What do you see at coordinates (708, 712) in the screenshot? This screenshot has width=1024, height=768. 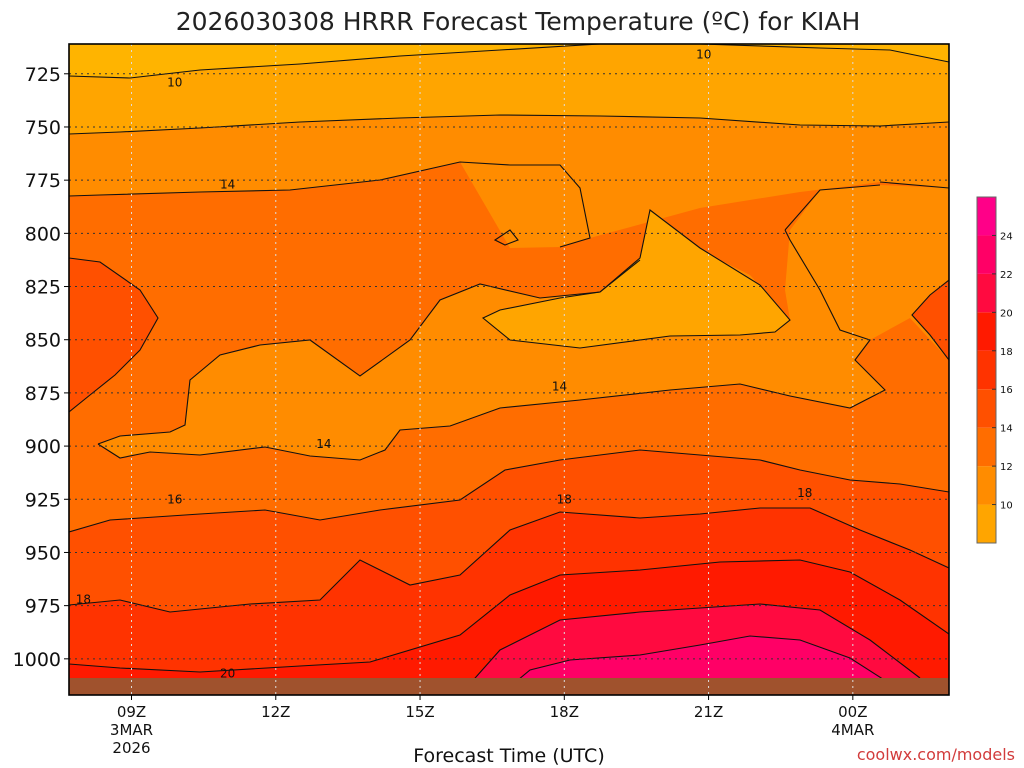 I see `x-tick-label: 21Z` at bounding box center [708, 712].